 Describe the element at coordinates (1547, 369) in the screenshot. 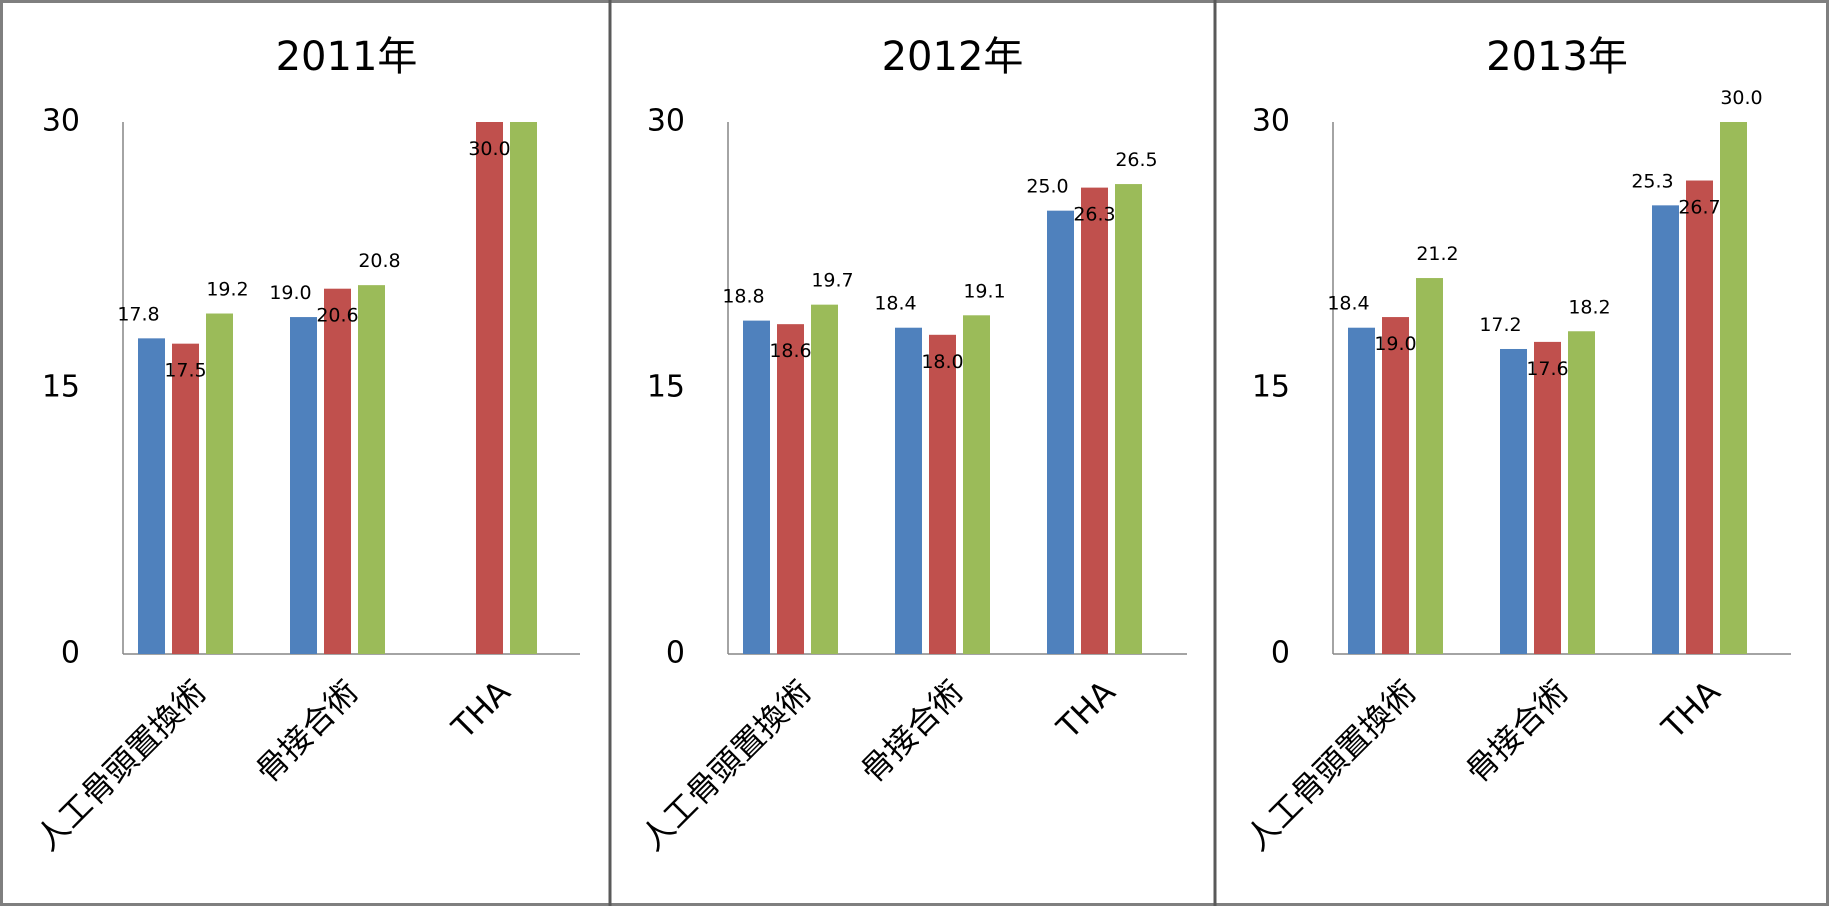

I see `data-label: 17.6` at that location.